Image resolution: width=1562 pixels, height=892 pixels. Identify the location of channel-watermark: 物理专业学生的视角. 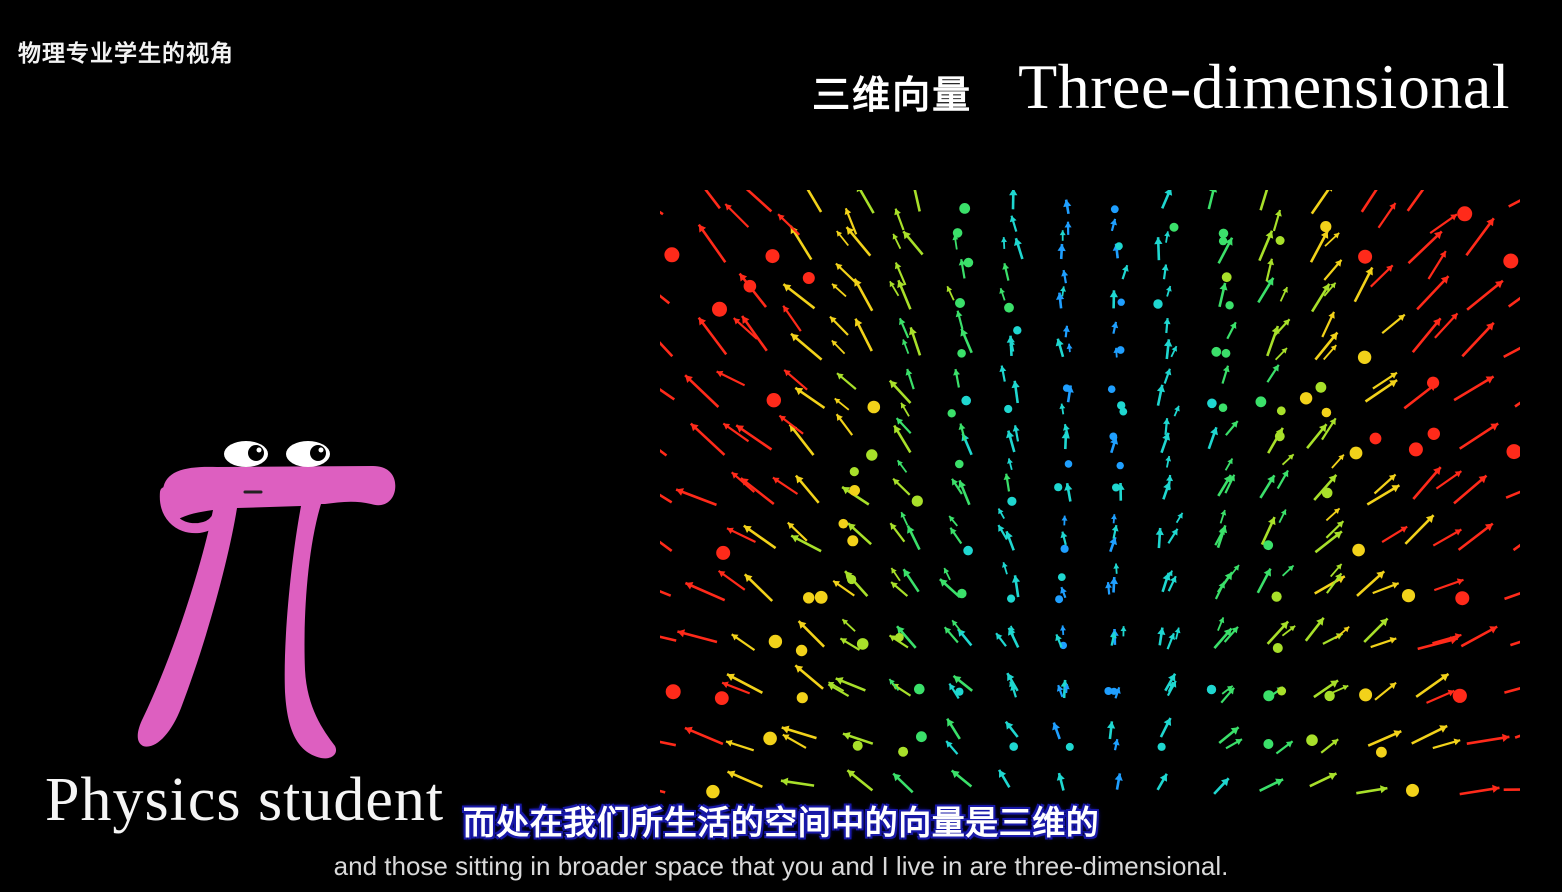
(126, 54).